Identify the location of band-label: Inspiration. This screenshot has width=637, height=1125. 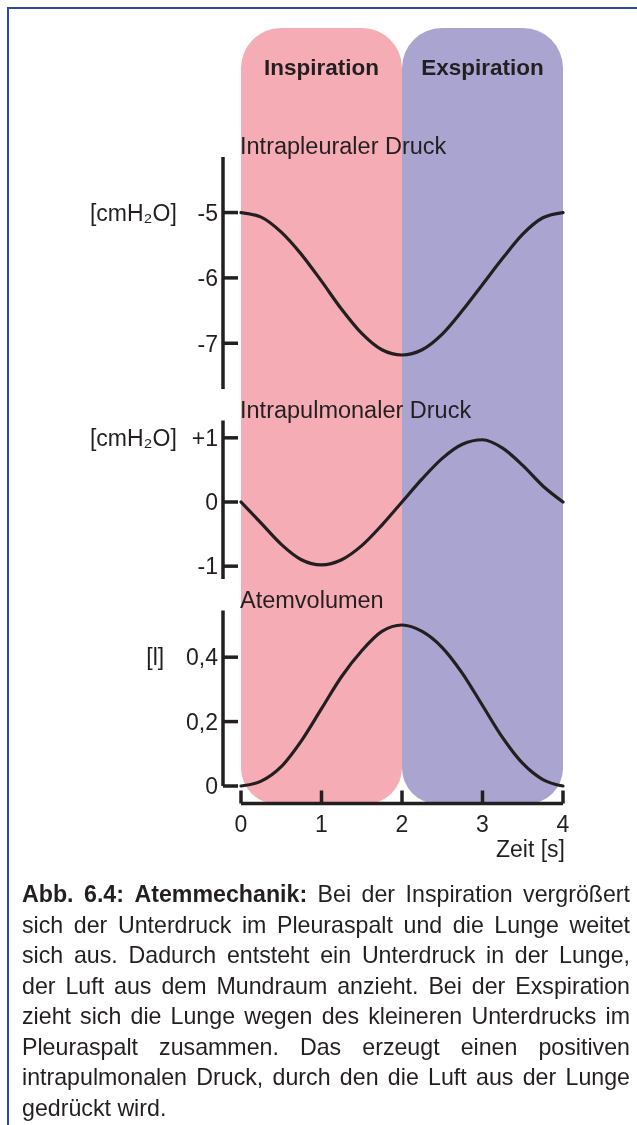
(321, 67).